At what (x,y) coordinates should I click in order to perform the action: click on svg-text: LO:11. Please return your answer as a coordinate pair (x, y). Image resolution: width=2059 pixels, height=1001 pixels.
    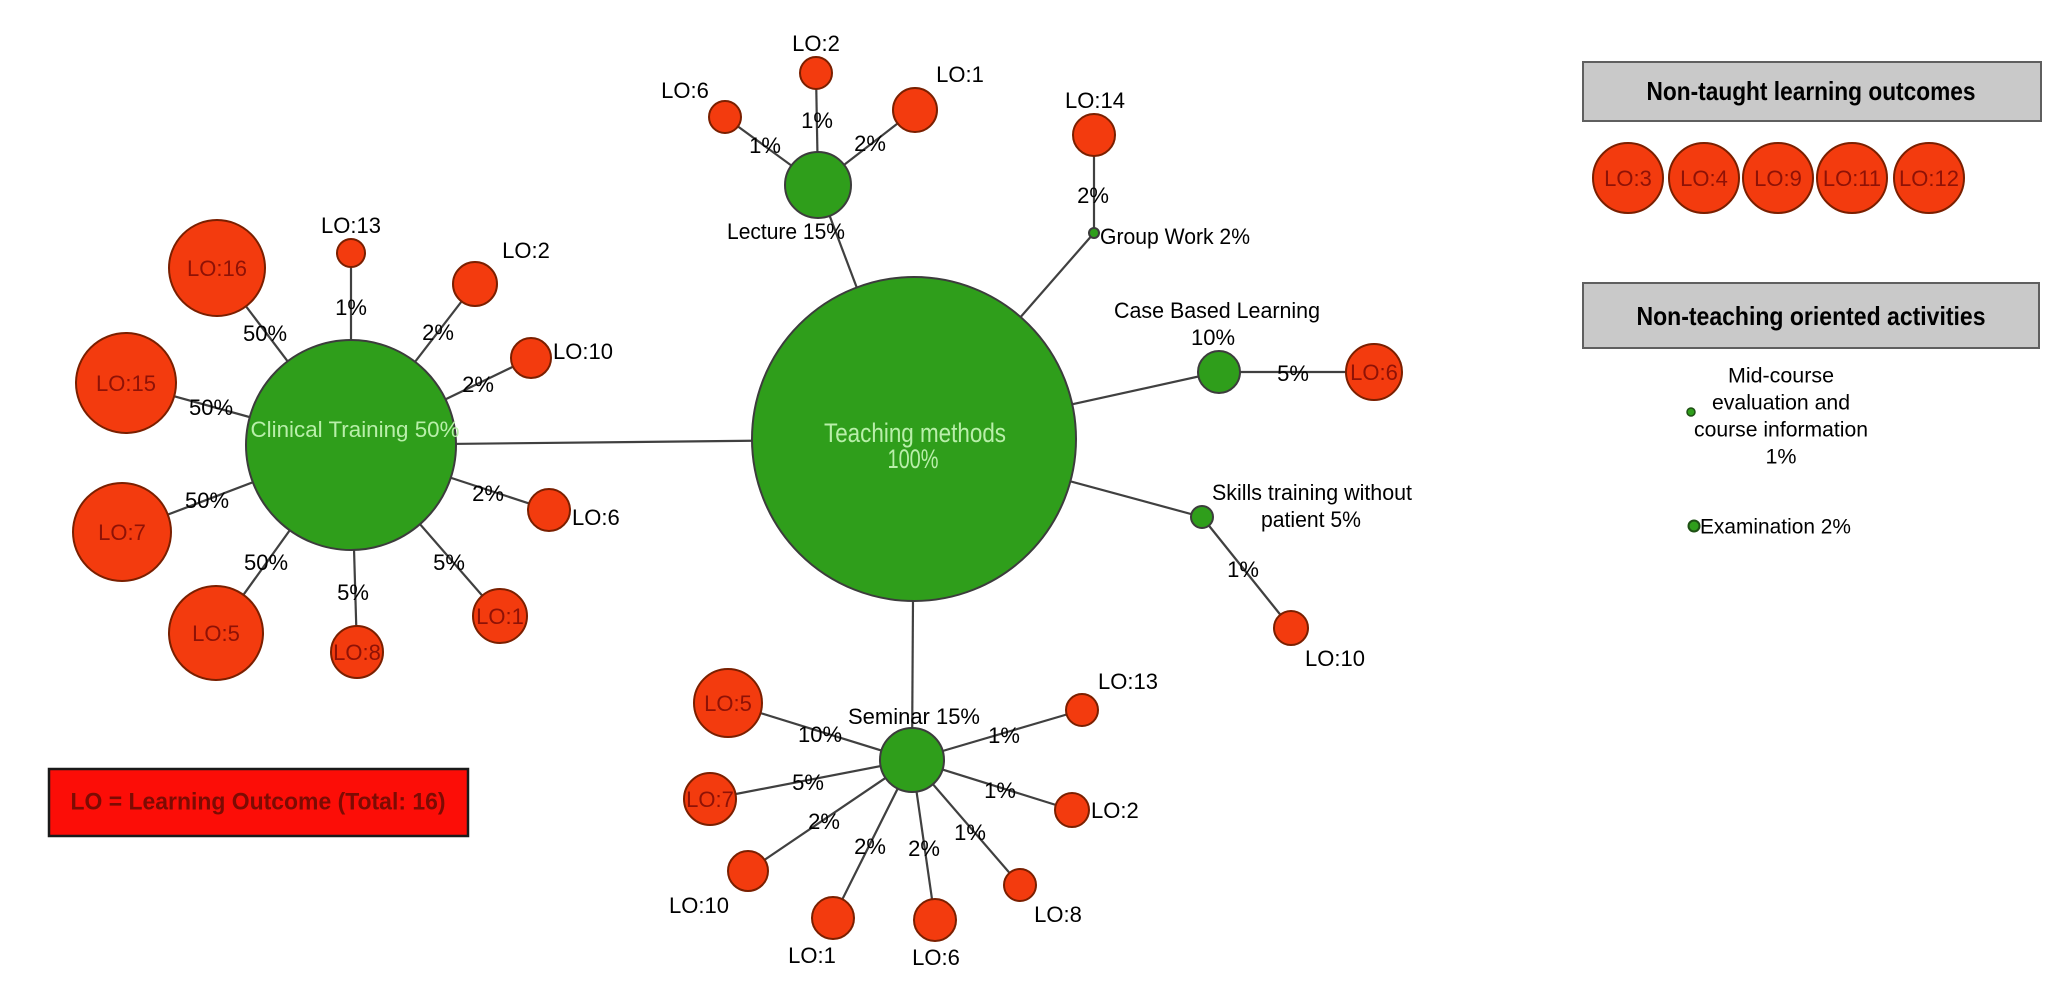
    Looking at the image, I should click on (1852, 178).